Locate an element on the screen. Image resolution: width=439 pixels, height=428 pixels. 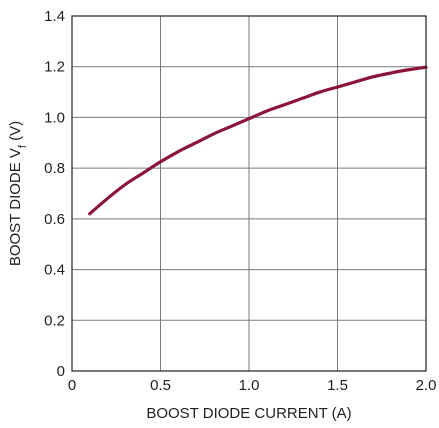
x-tick-label: 2.0 is located at coordinates (426, 385).